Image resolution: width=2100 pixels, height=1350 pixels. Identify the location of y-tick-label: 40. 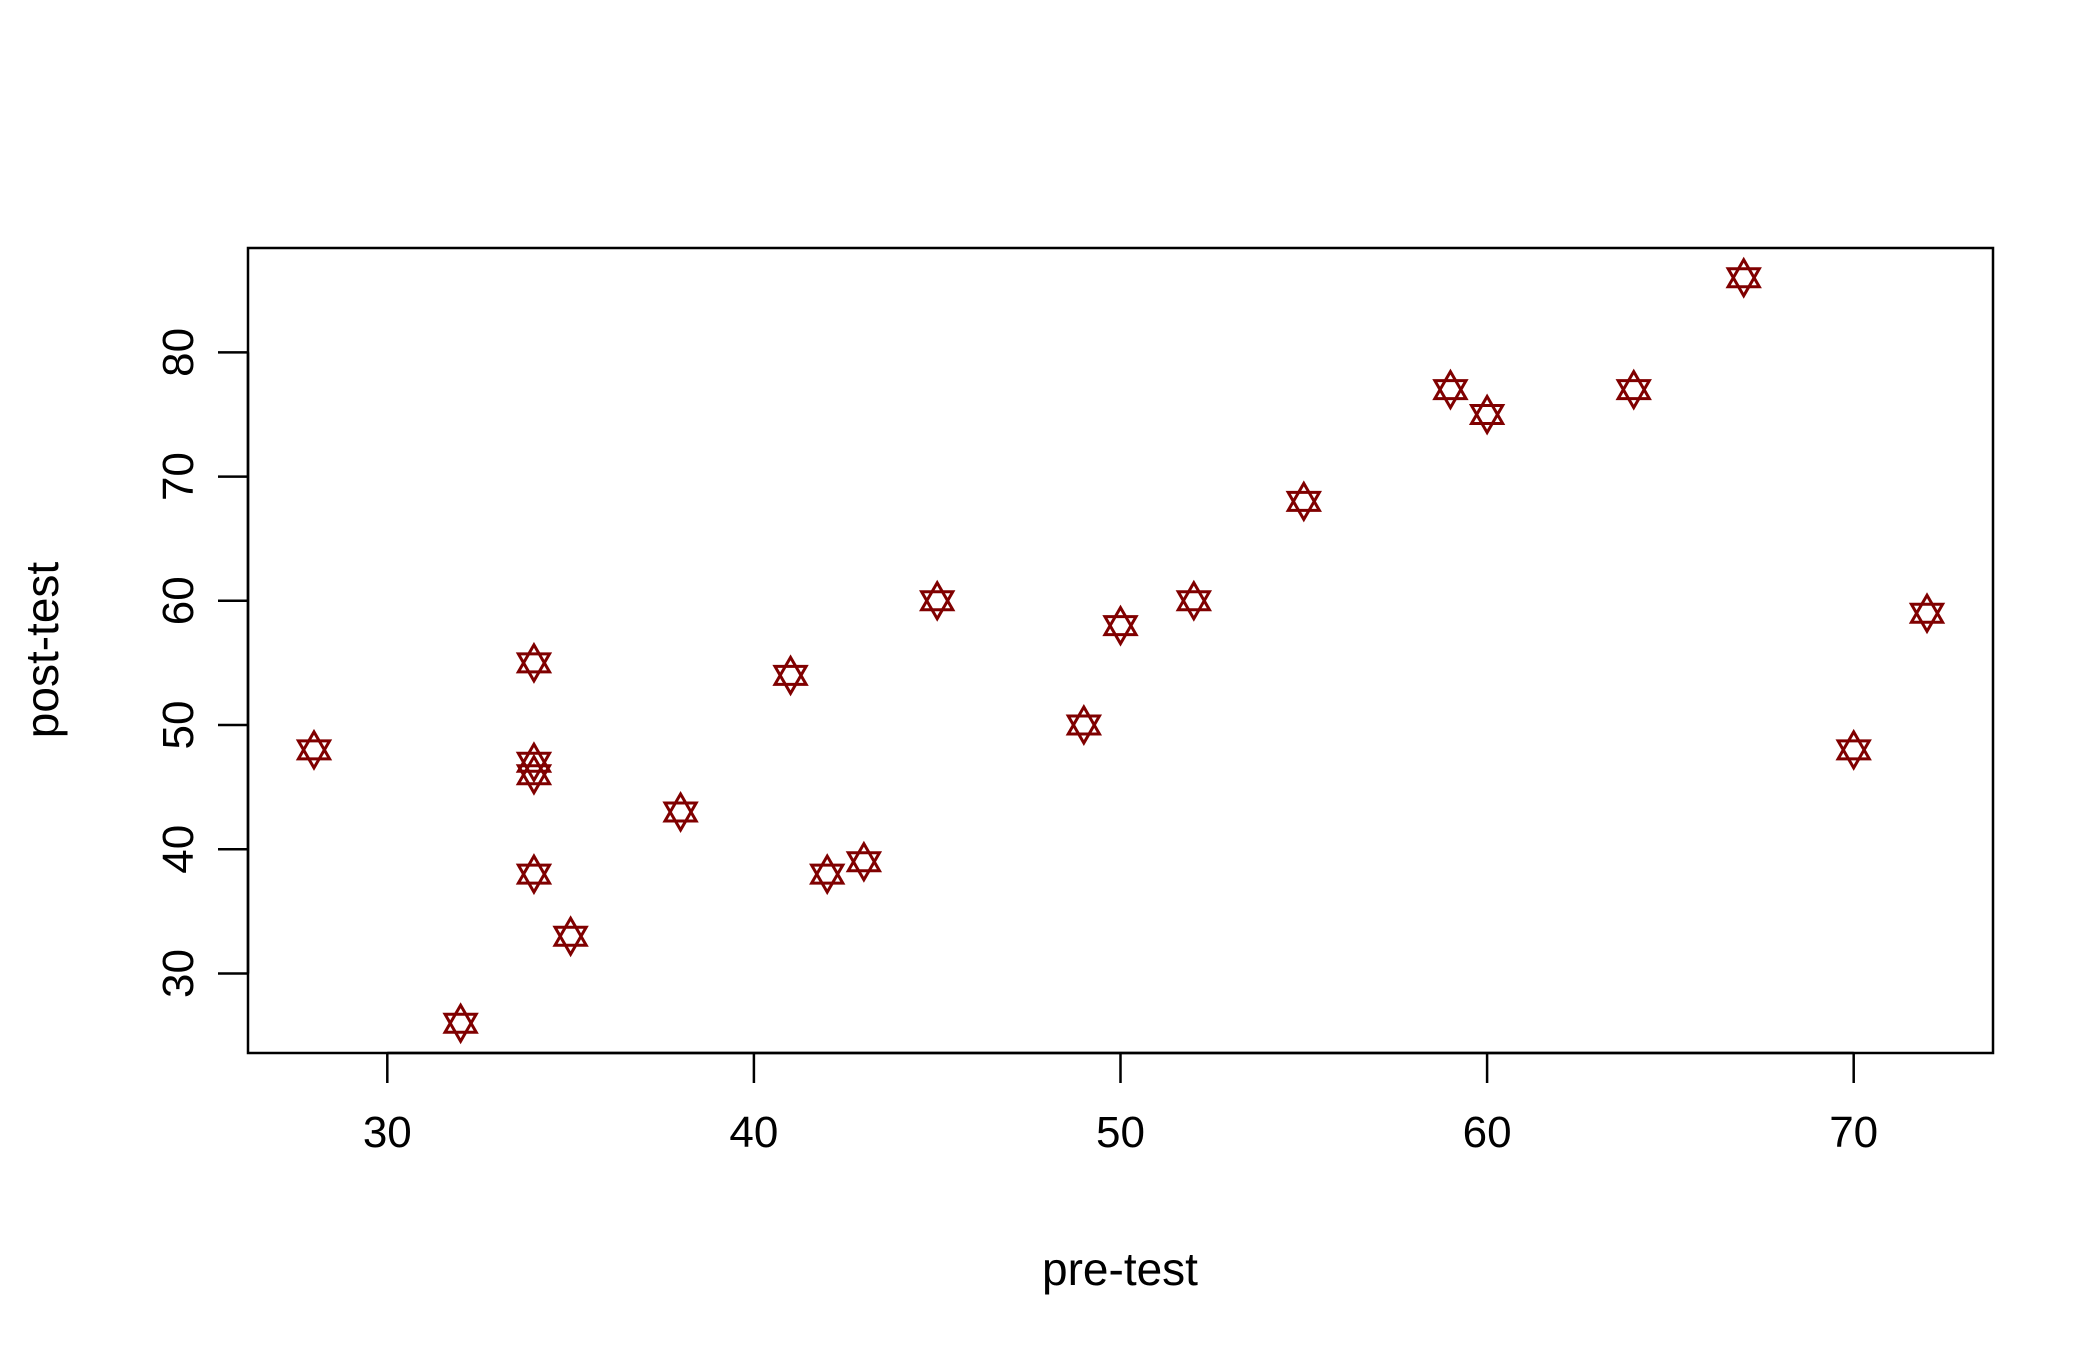
(178, 849).